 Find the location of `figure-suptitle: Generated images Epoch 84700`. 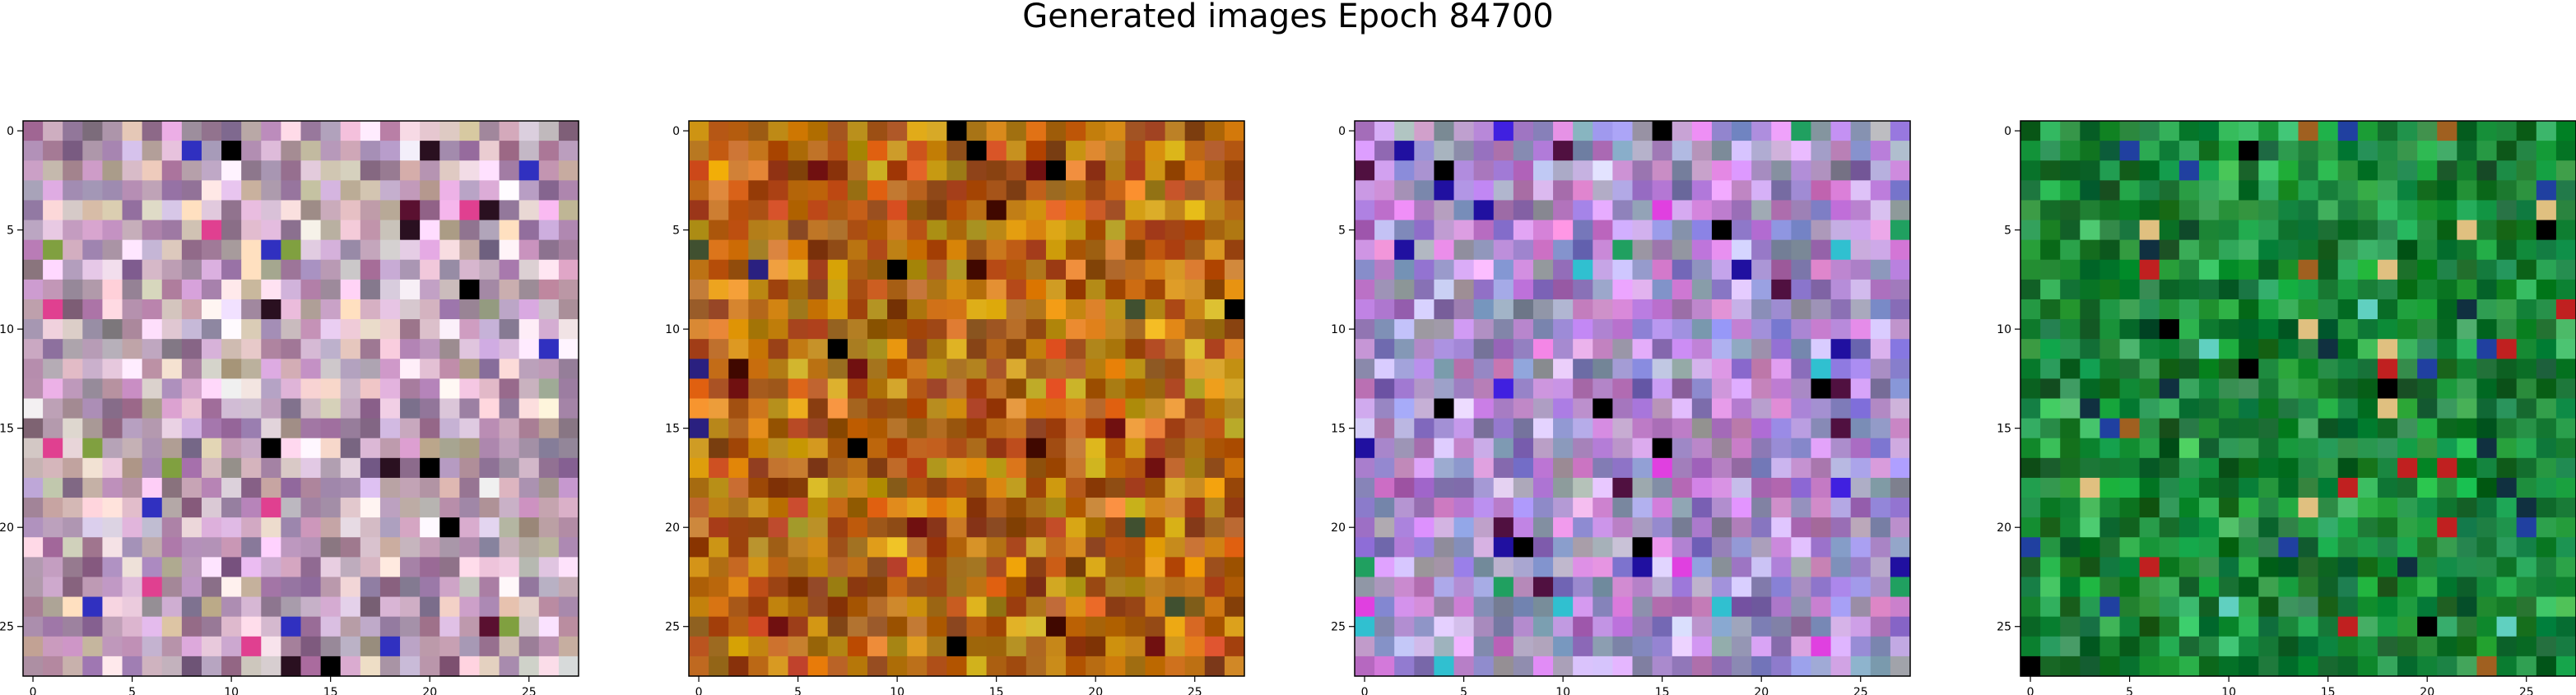

figure-suptitle: Generated images Epoch 84700 is located at coordinates (1288, 17).